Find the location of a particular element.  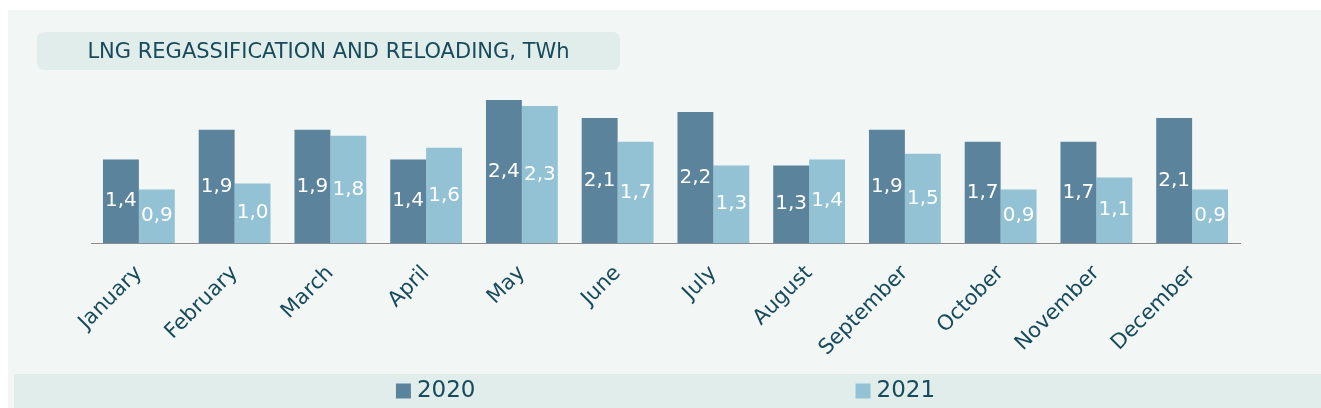

legend-label: 2020 is located at coordinates (446, 388).